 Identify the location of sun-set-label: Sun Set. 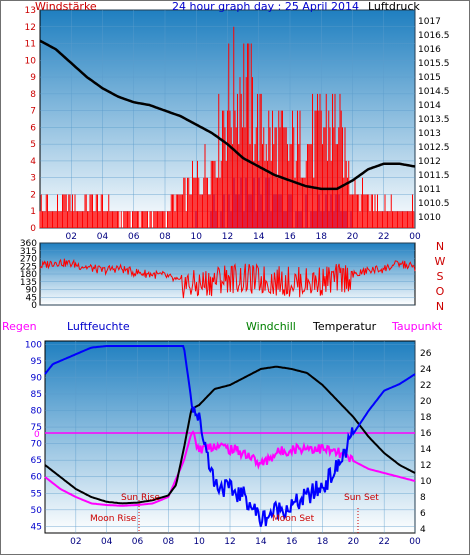
(361, 498).